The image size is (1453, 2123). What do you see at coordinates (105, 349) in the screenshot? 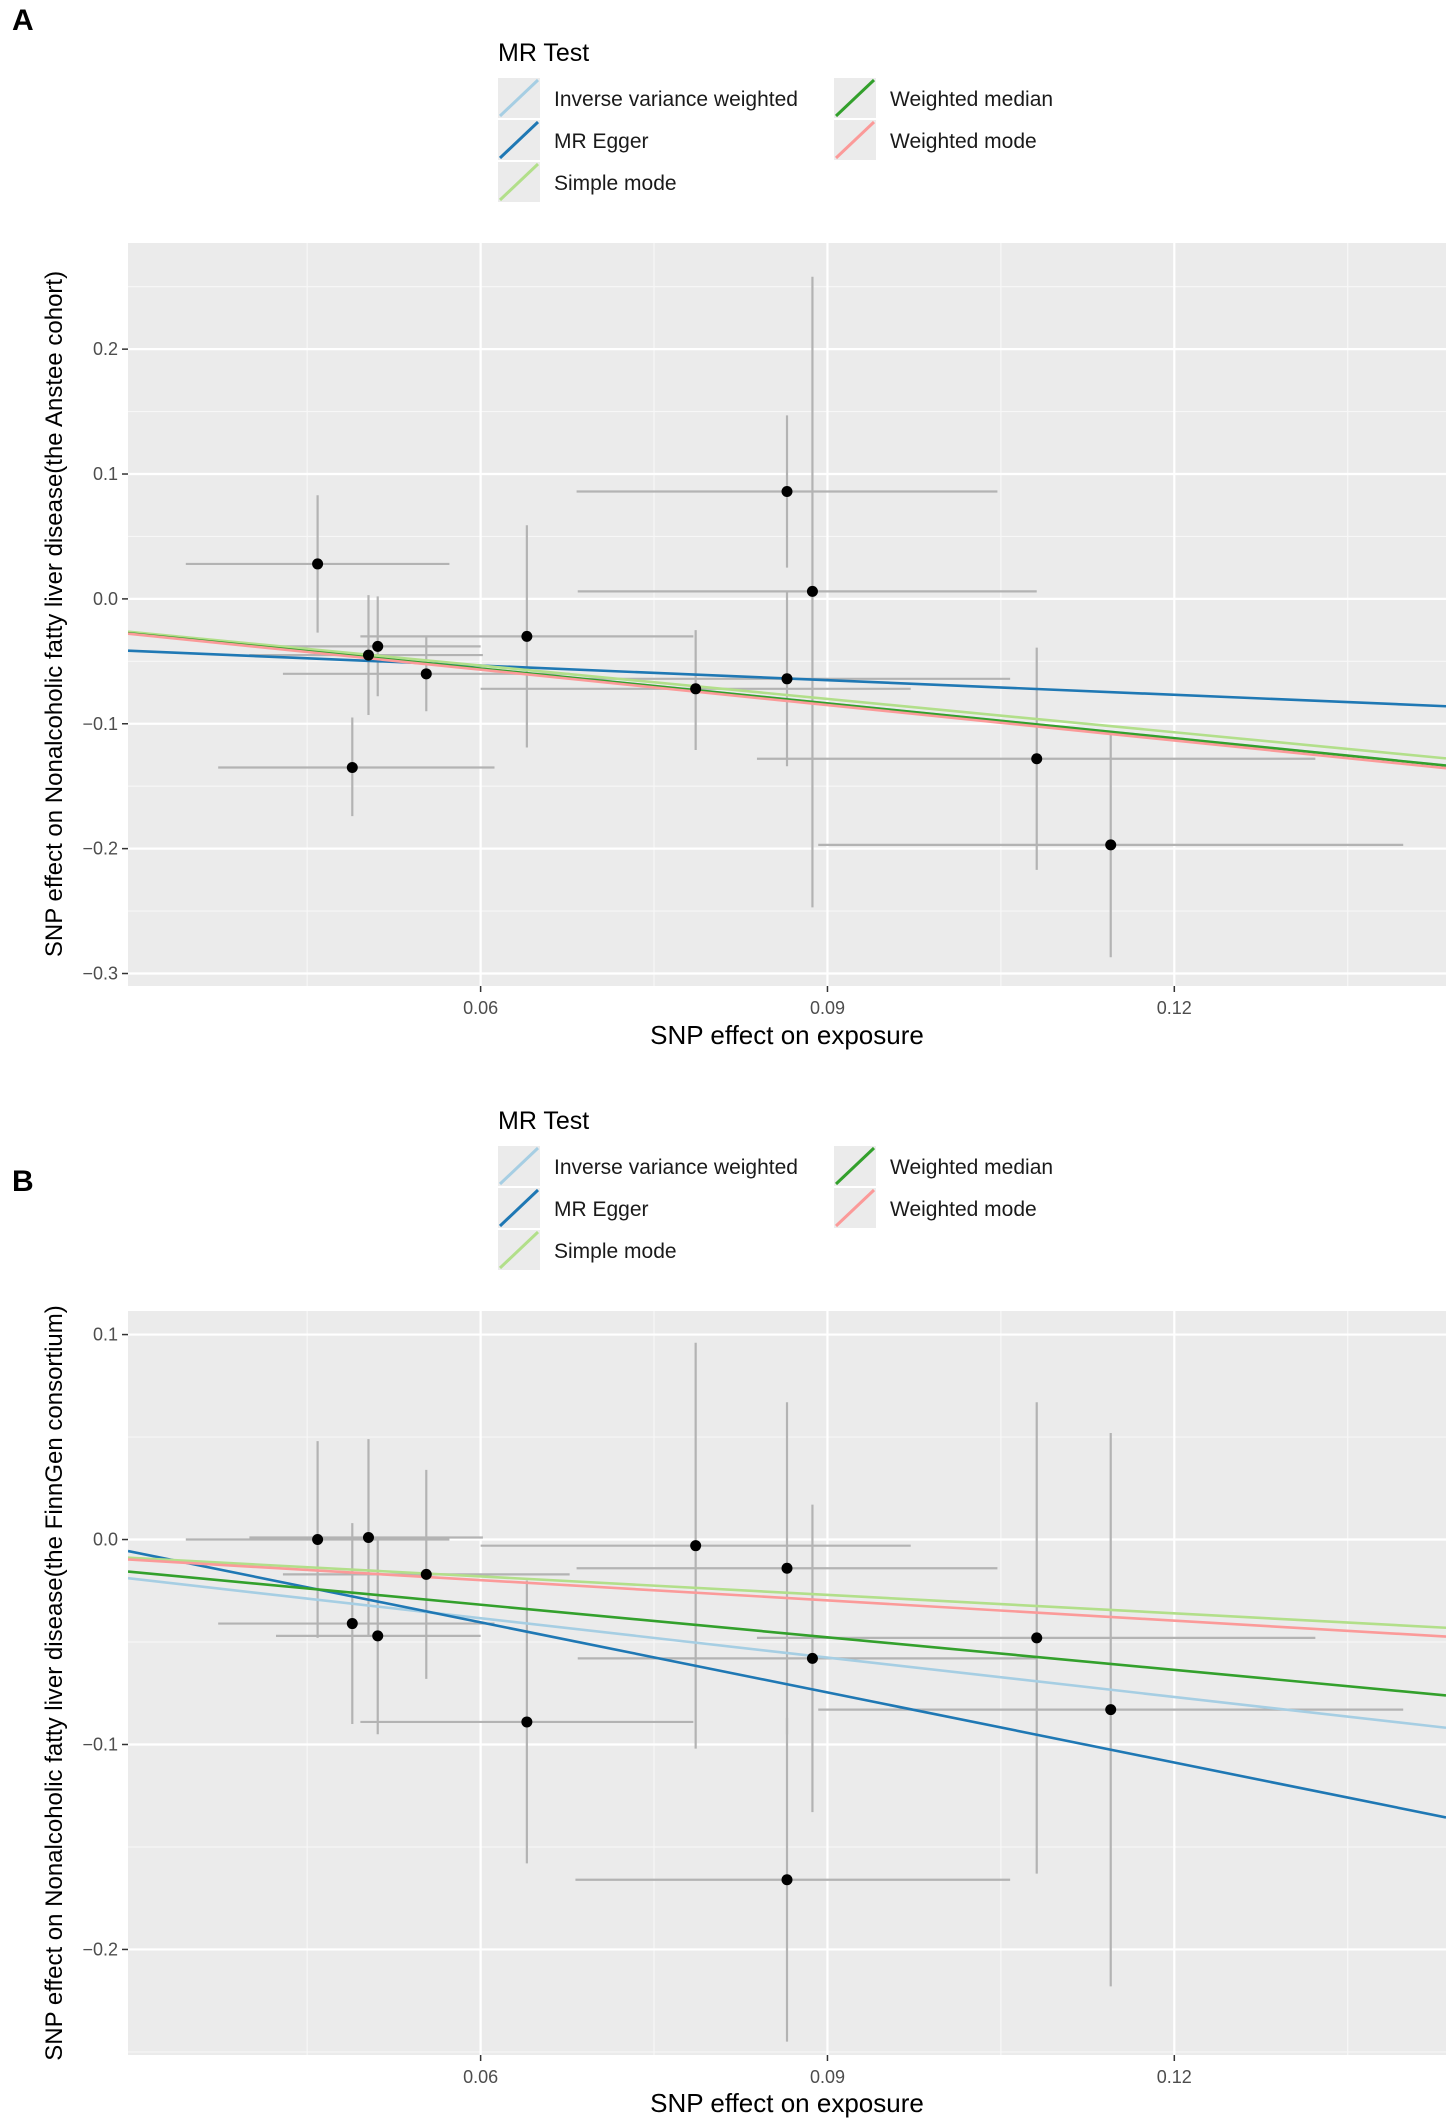
I see `y-tick-label: 0.2` at bounding box center [105, 349].